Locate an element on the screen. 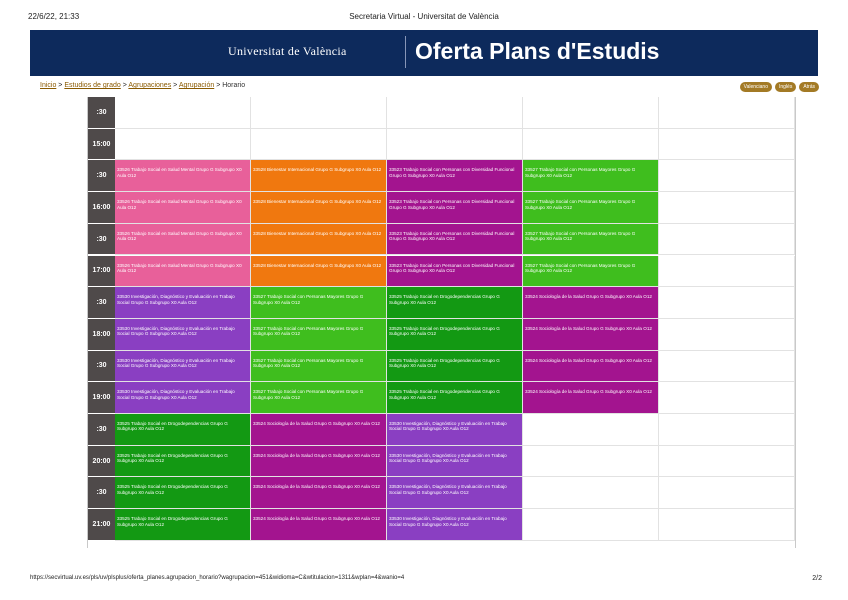  breadcrumb-inicio: Inicio is located at coordinates (48, 85).